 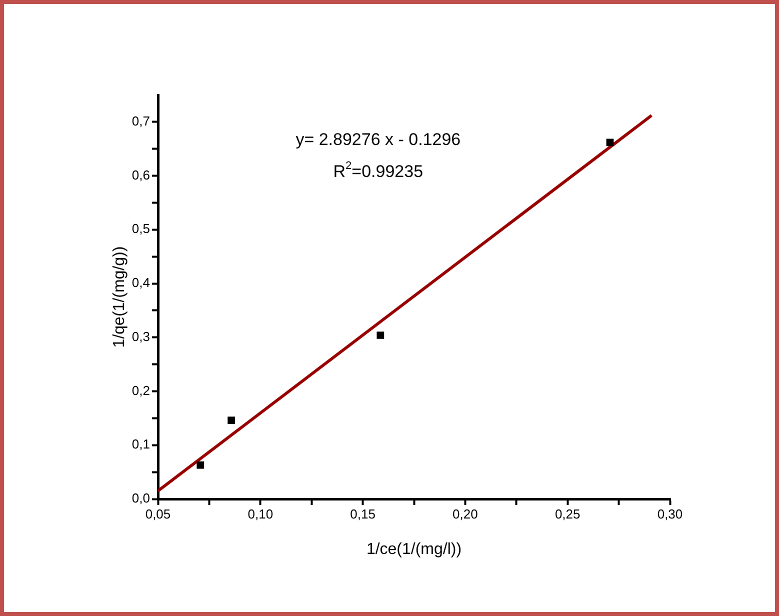 What do you see at coordinates (158, 514) in the screenshot?
I see `x-tick-label: 0,05` at bounding box center [158, 514].